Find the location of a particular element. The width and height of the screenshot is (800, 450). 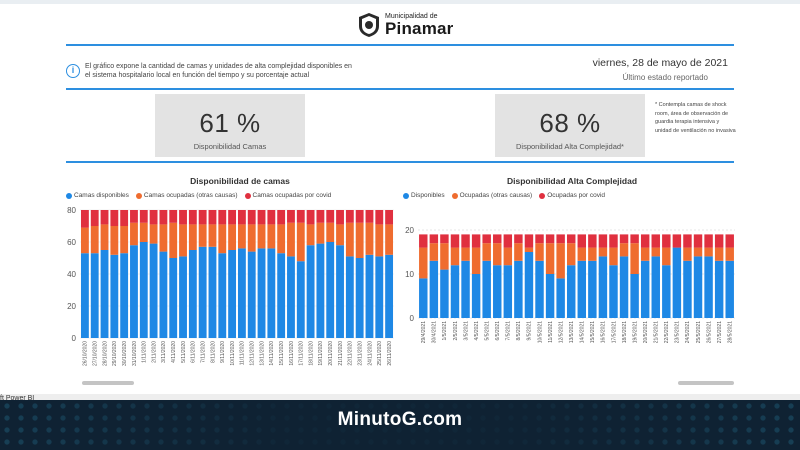

x-tick-label: 2/11/2020 is located at coordinates (154, 352).